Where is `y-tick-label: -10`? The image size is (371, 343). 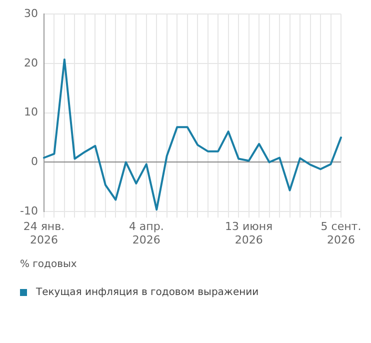
y-tick-label: -10 is located at coordinates (29, 211).